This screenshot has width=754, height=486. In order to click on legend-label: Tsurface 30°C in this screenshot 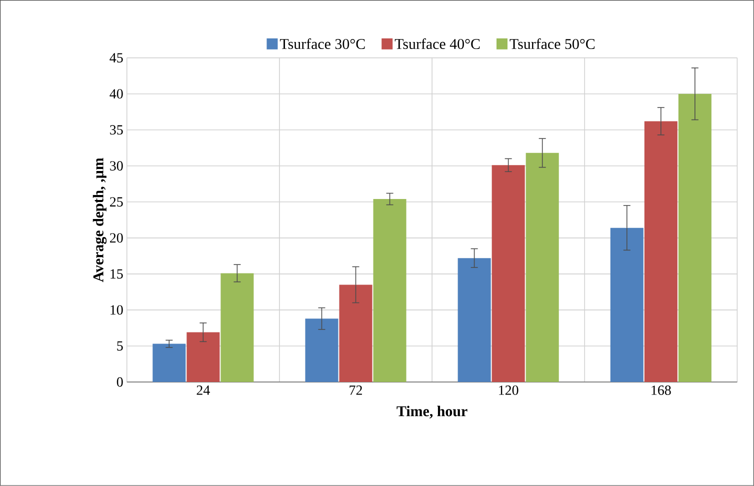, I will do `click(322, 44)`.